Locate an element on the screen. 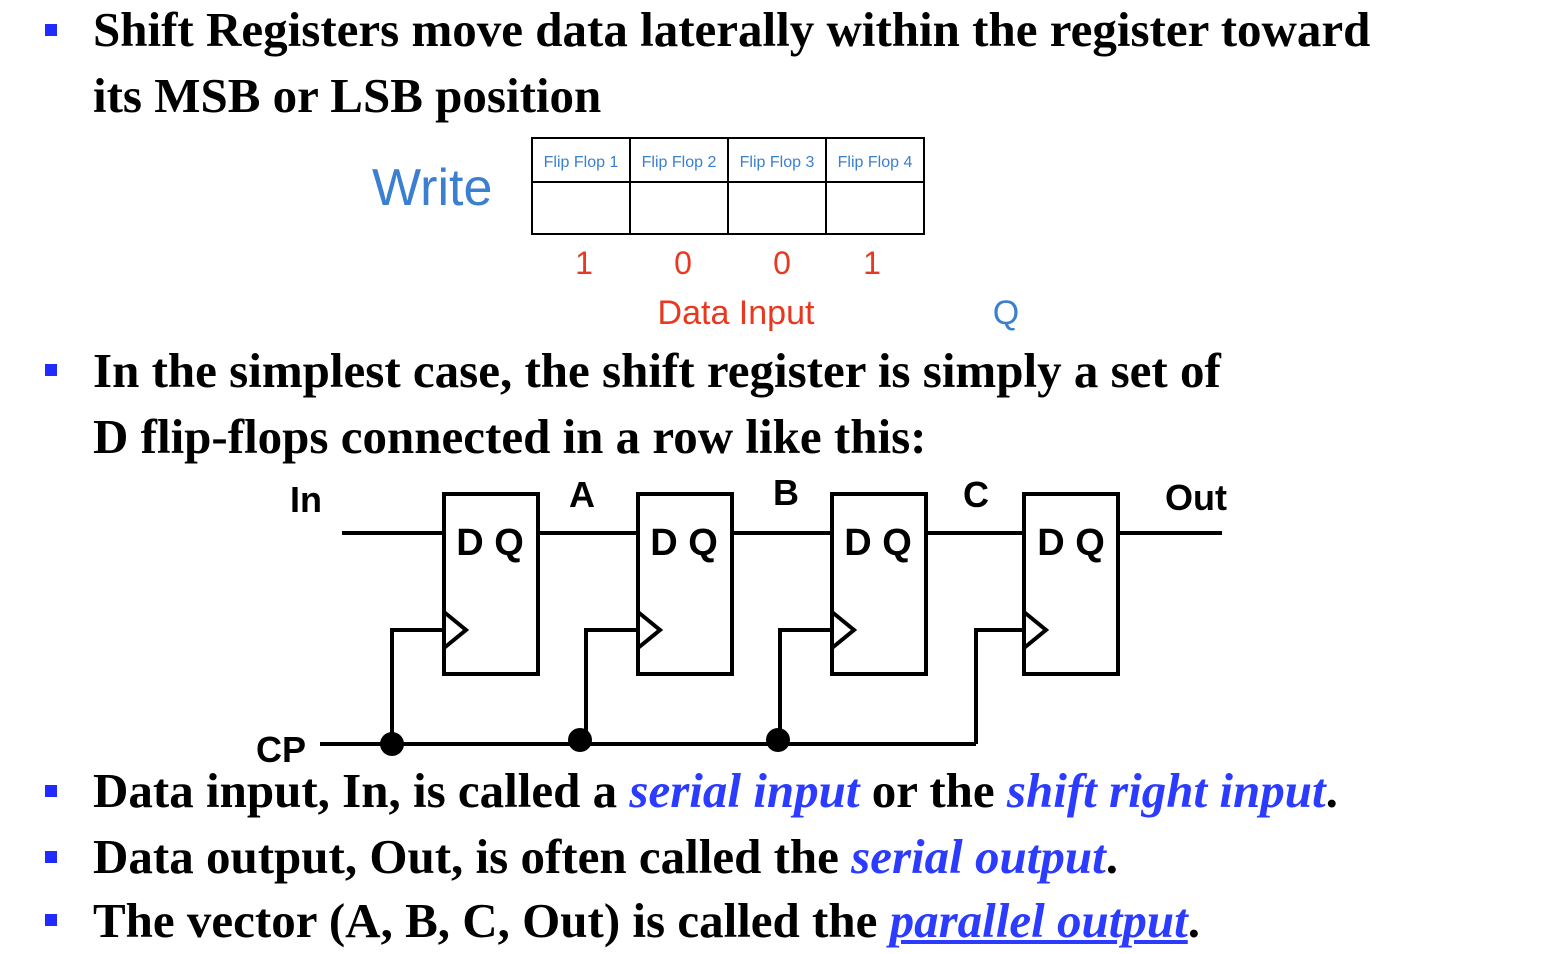  flipflop-3-label: Flip Flop 3 is located at coordinates (777, 162).